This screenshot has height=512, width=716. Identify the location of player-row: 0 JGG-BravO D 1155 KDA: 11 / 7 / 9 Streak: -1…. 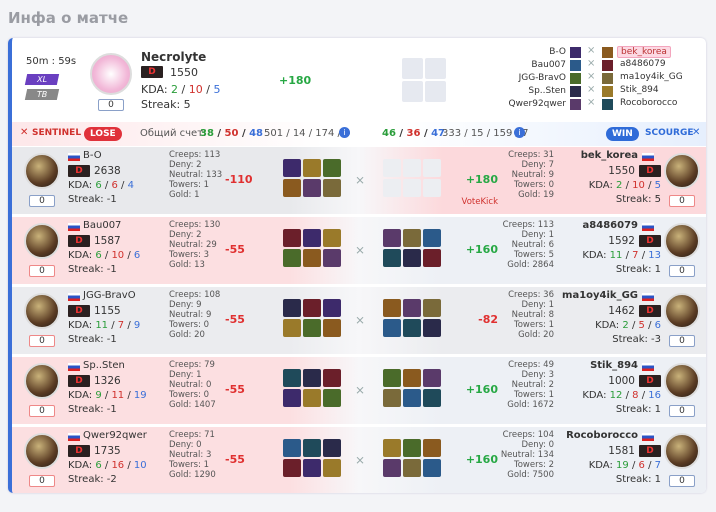
(359, 321).